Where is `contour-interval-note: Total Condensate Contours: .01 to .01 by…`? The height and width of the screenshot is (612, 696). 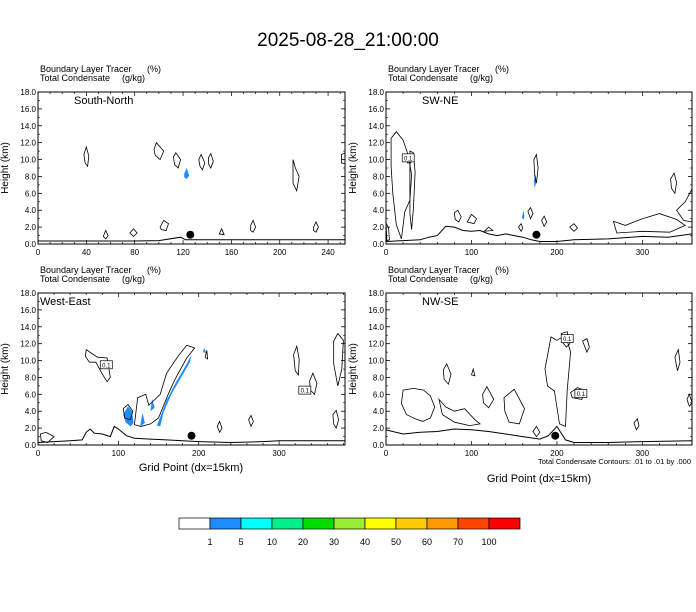
contour-interval-note: Total Condensate Contours: .01 to .01 by… is located at coordinates (614, 461).